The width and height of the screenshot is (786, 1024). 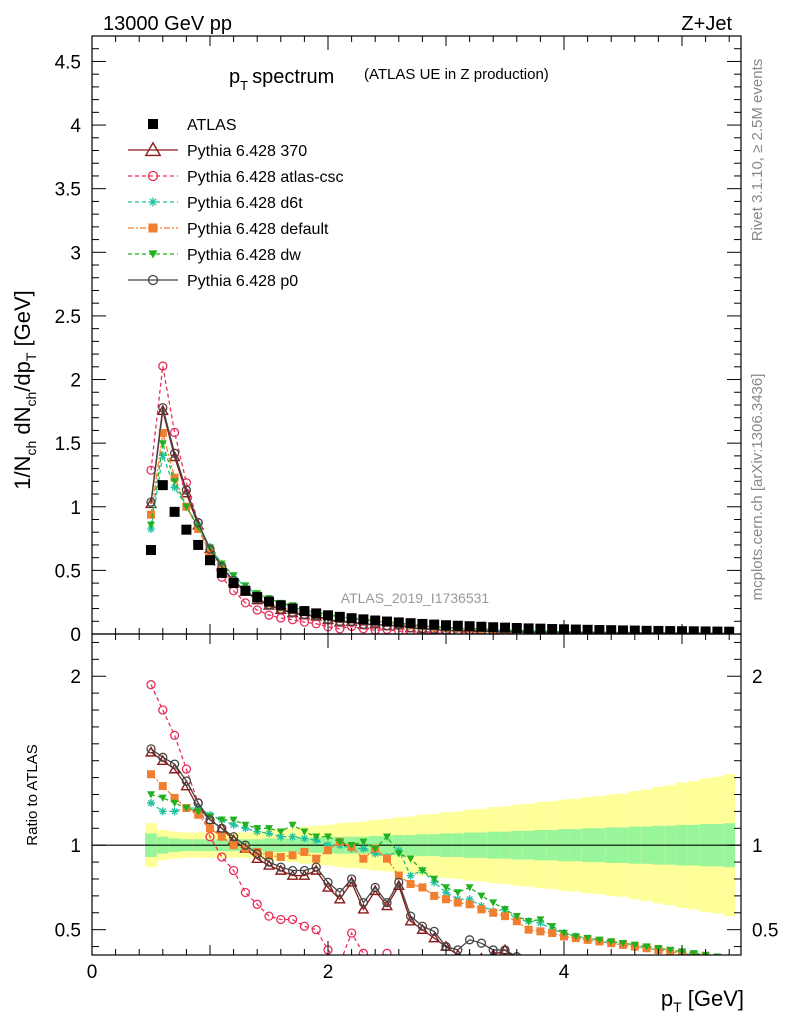 I want to click on y-tick-label: 0, so click(x=75, y=635).